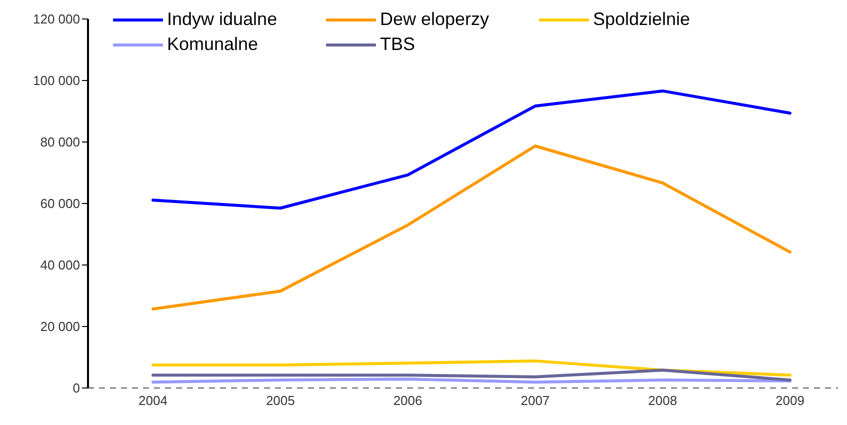  Describe the element at coordinates (60, 265) in the screenshot. I see `y-tick-label: 40 000` at that location.